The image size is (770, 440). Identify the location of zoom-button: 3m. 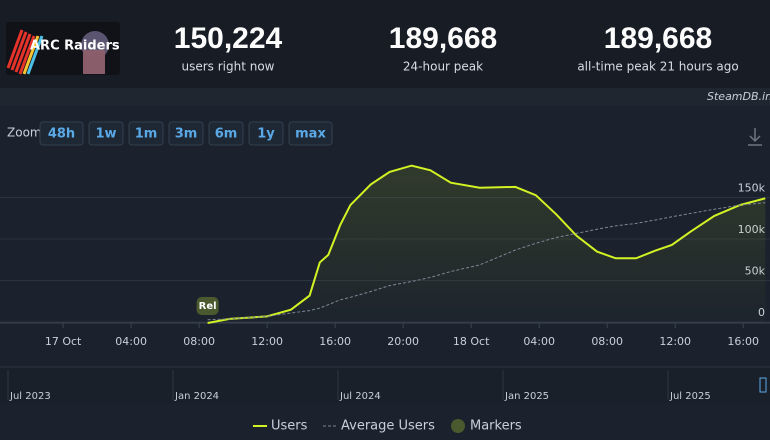
(186, 133).